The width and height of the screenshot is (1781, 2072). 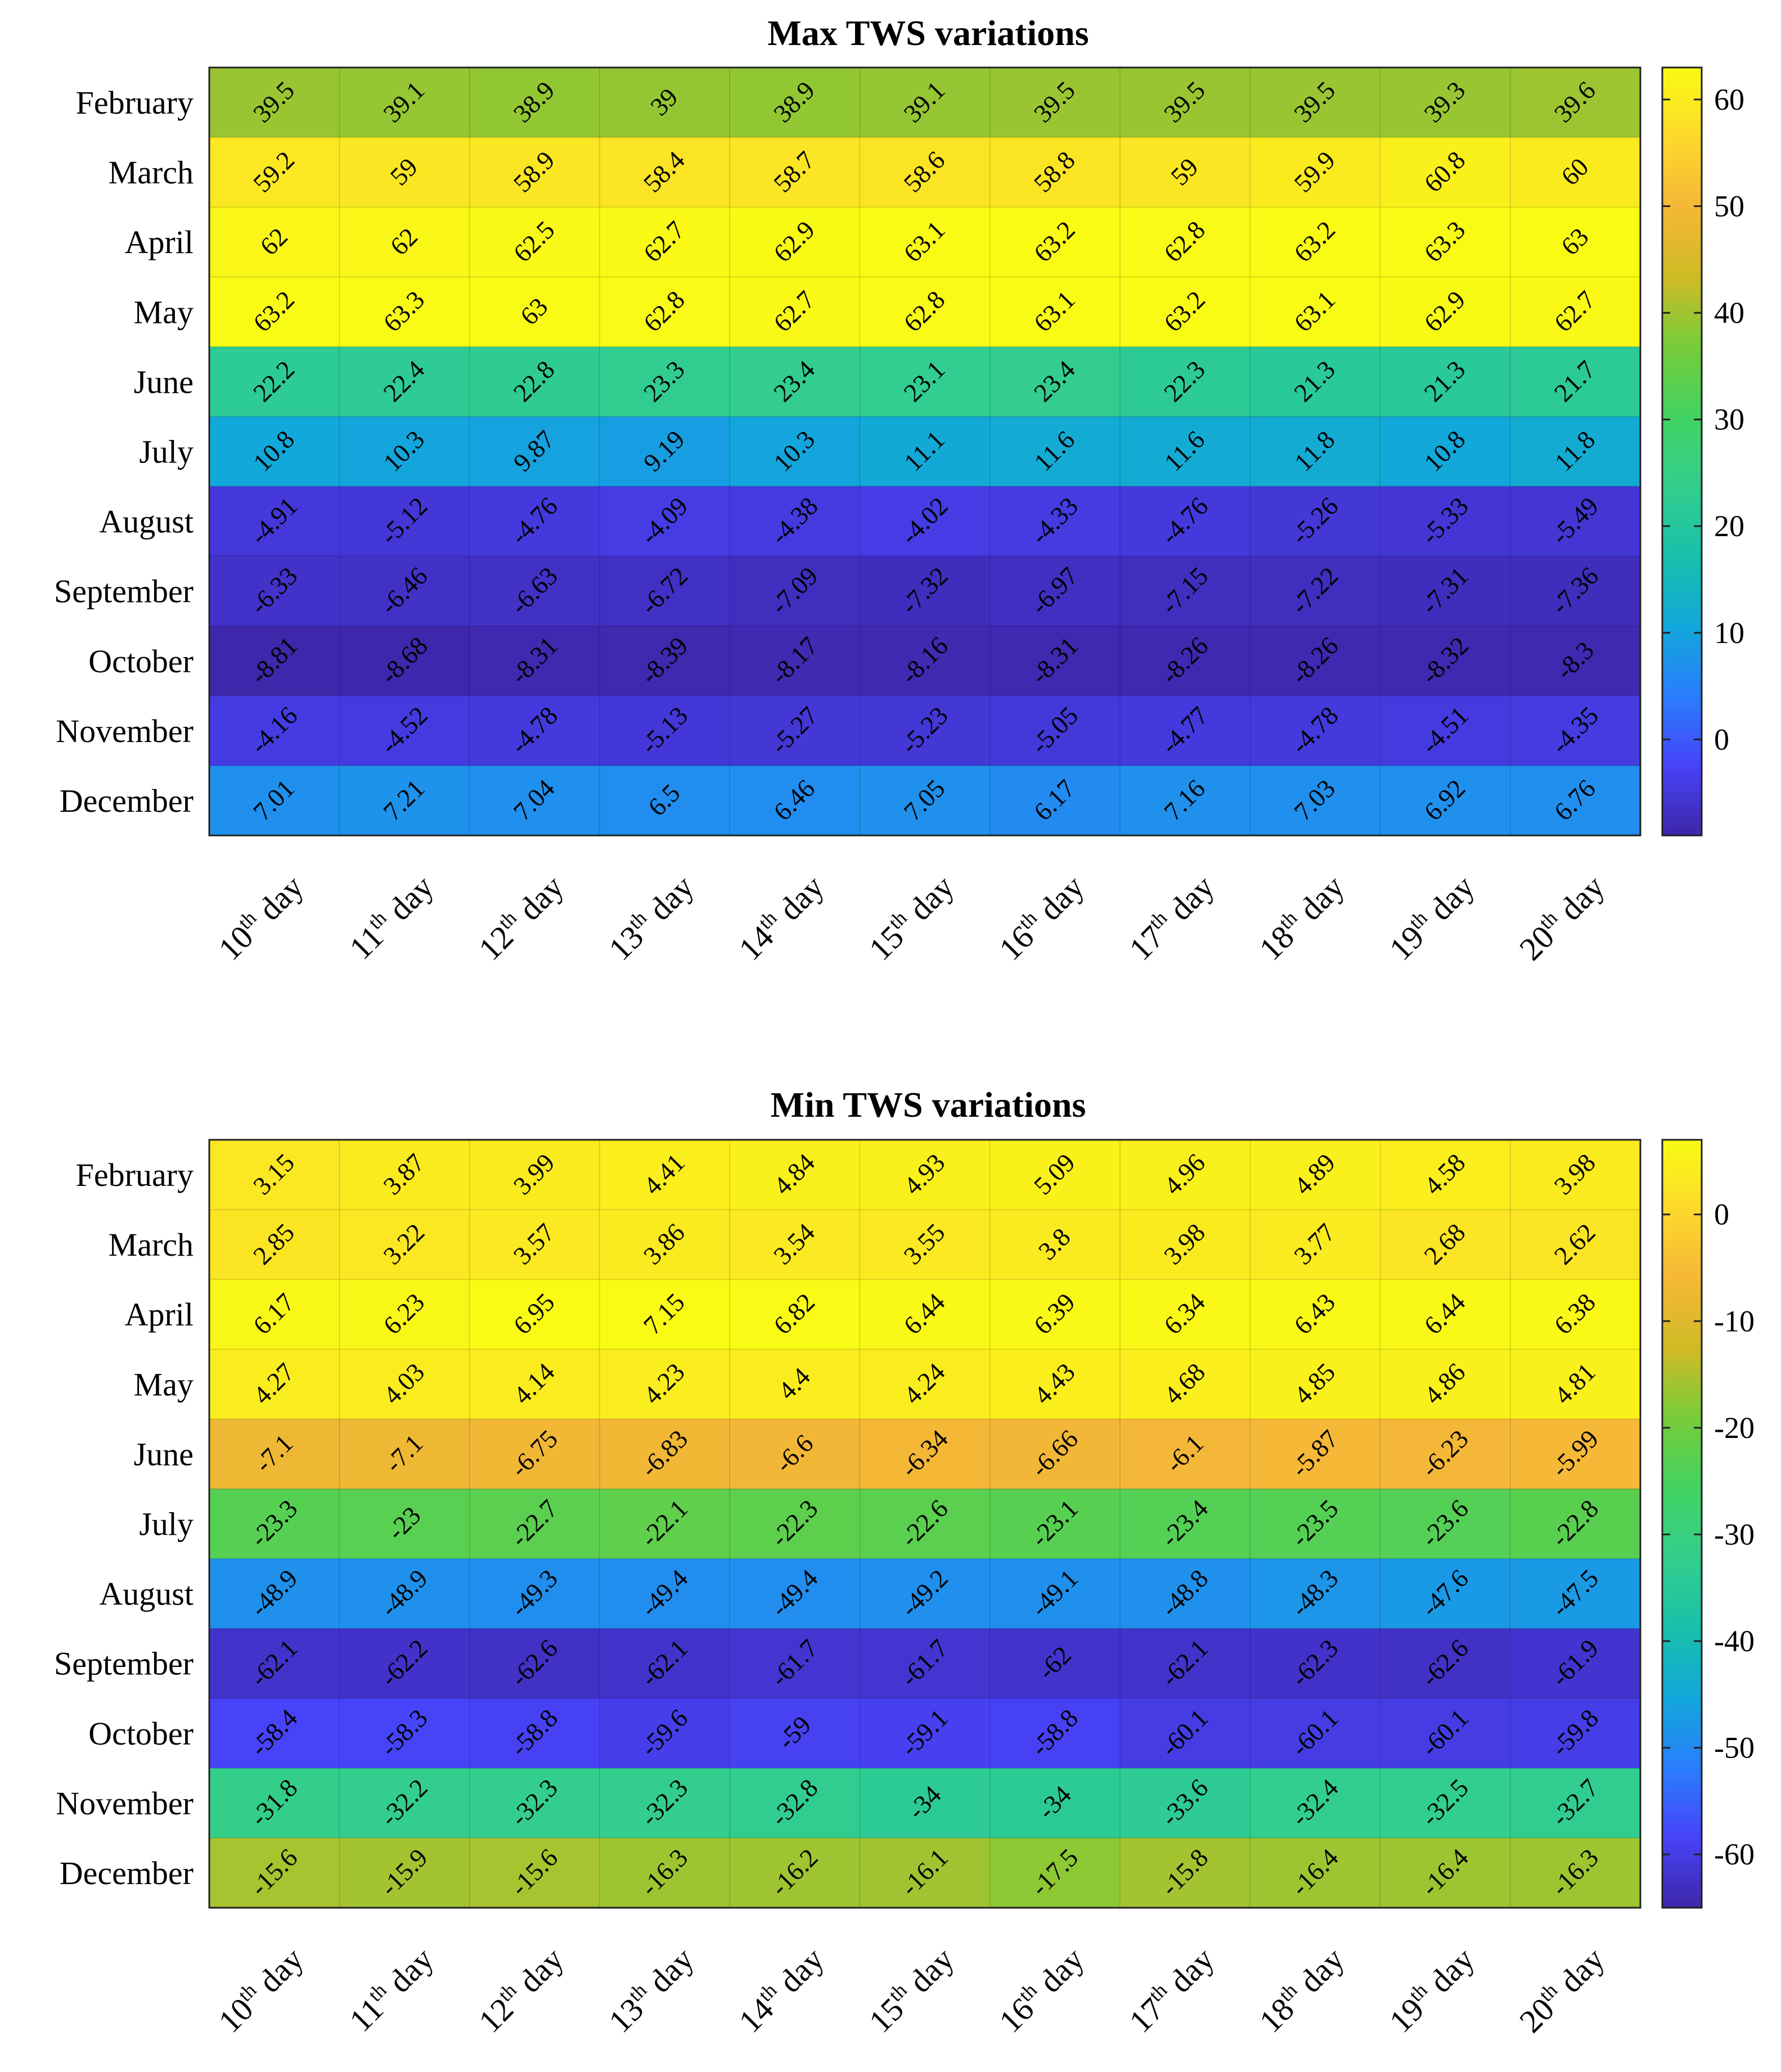 I want to click on max-tws-colorbar-tick-label: 50, so click(x=1729, y=206).